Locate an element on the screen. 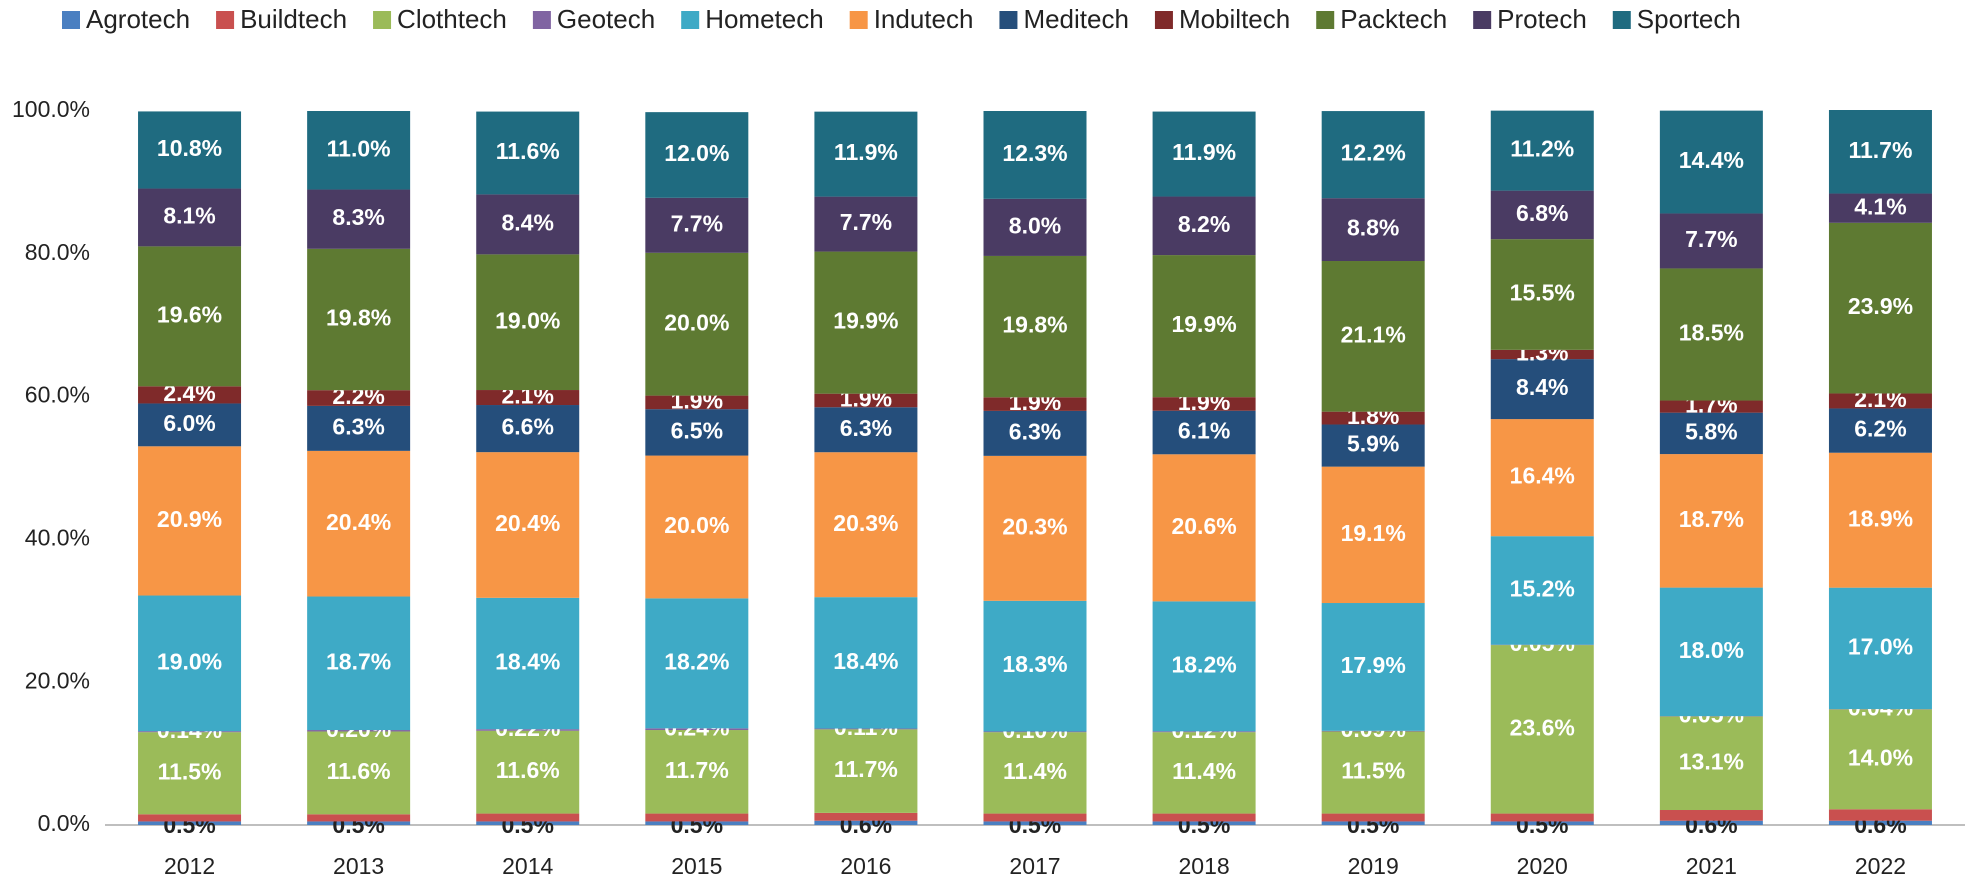  data-label: 11.5% is located at coordinates (1373, 771).